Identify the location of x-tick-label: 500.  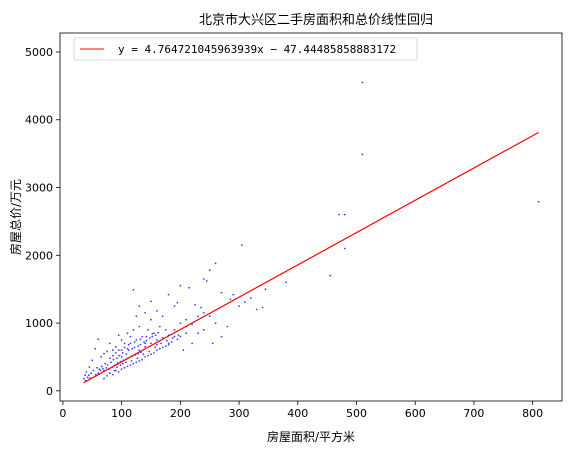
(356, 413).